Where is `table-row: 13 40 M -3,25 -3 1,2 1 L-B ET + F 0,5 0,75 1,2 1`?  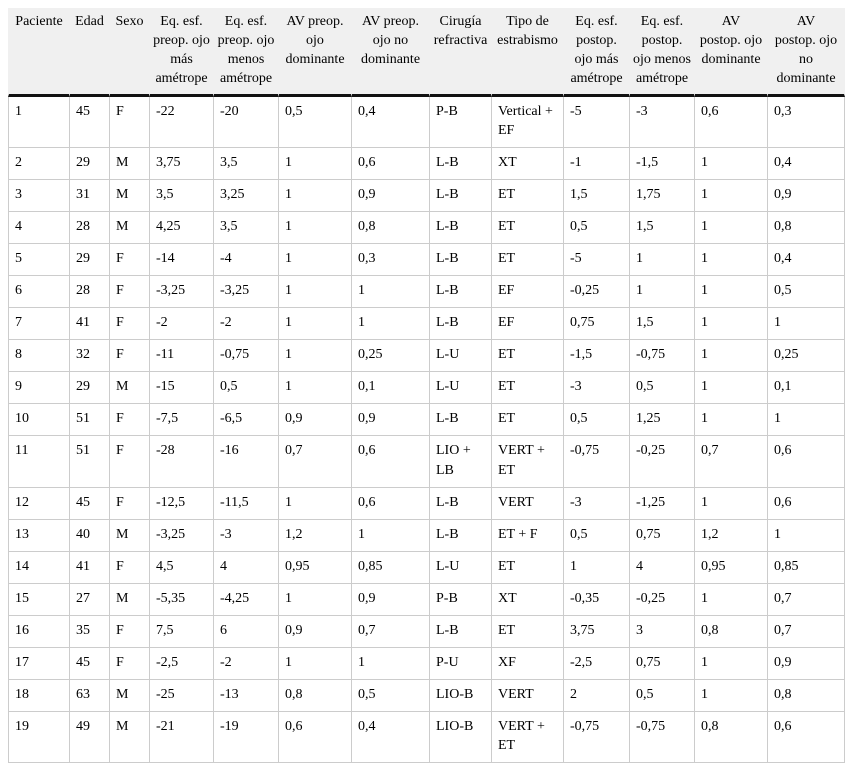
table-row: 13 40 M -3,25 -3 1,2 1 L-B ET + F 0,5 0,75 1,2 1 is located at coordinates (426, 535).